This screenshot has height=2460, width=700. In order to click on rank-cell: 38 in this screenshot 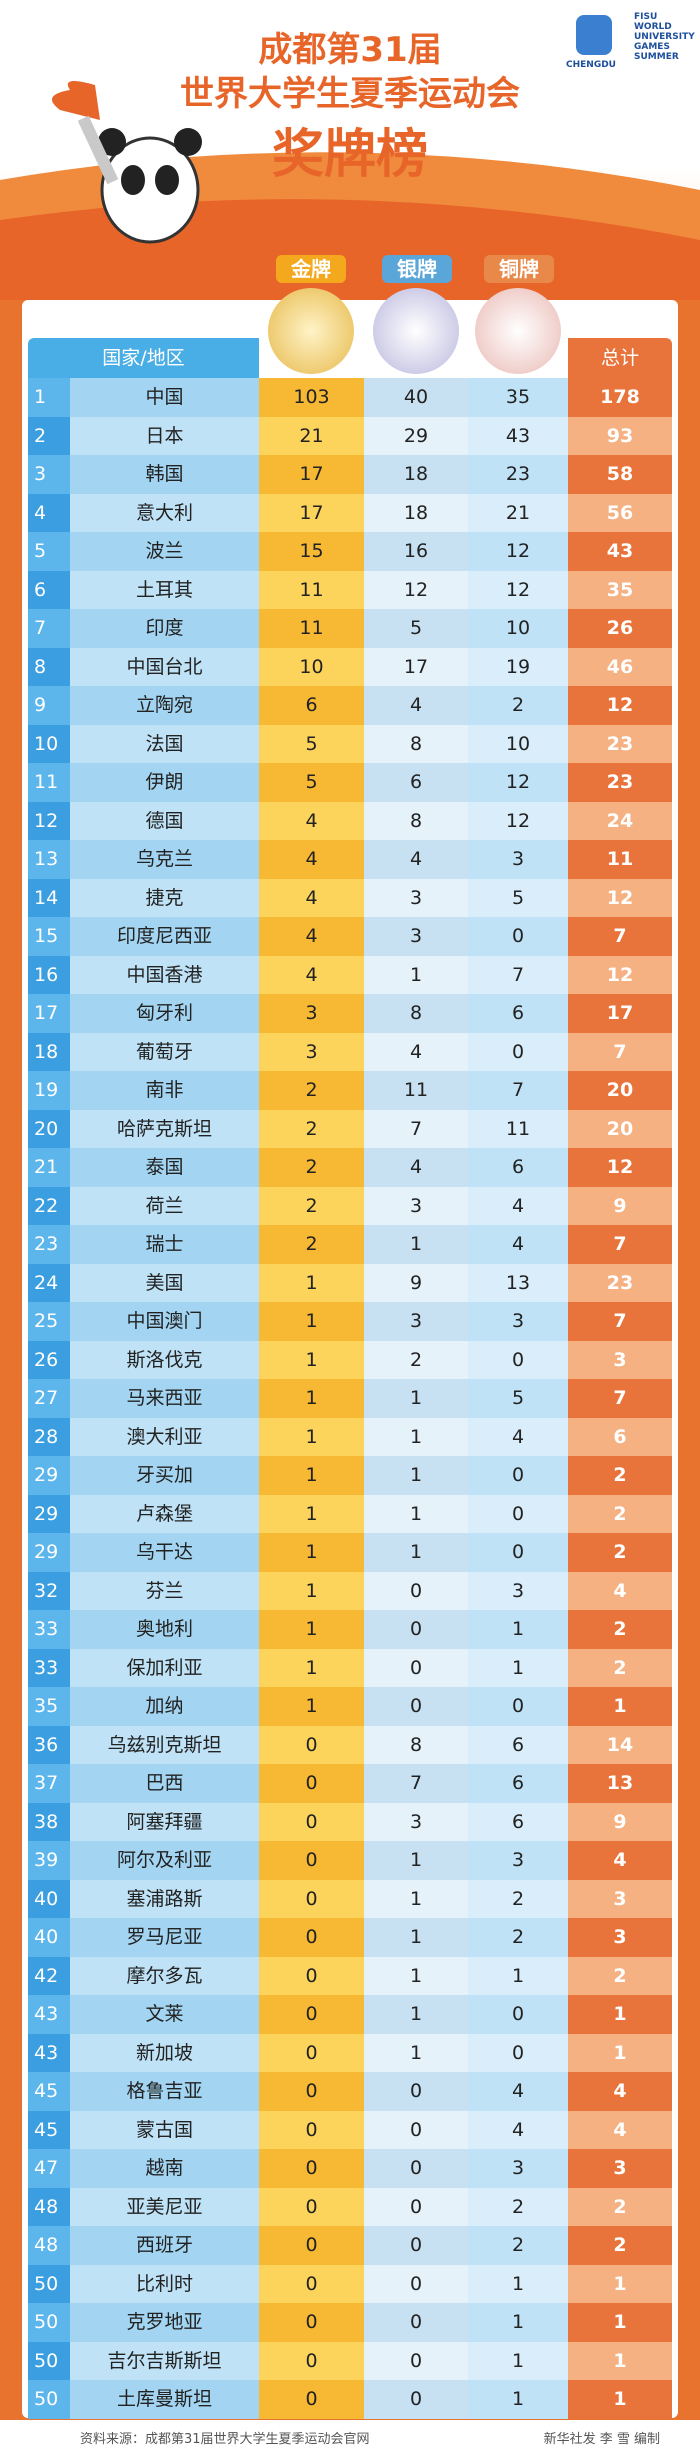, I will do `click(49, 1821)`.